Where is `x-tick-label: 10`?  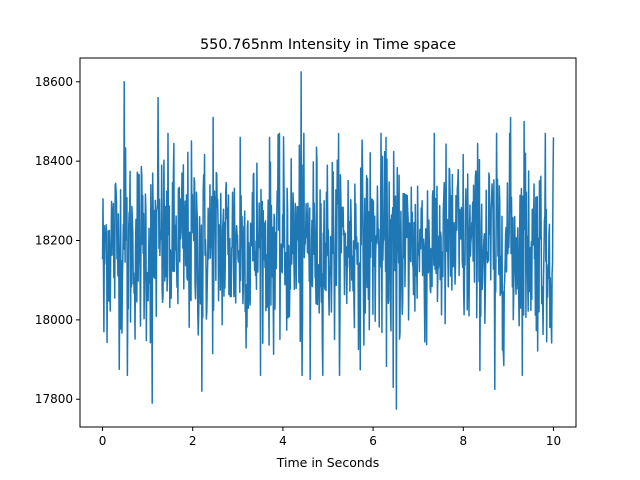
x-tick-label: 10 is located at coordinates (553, 441).